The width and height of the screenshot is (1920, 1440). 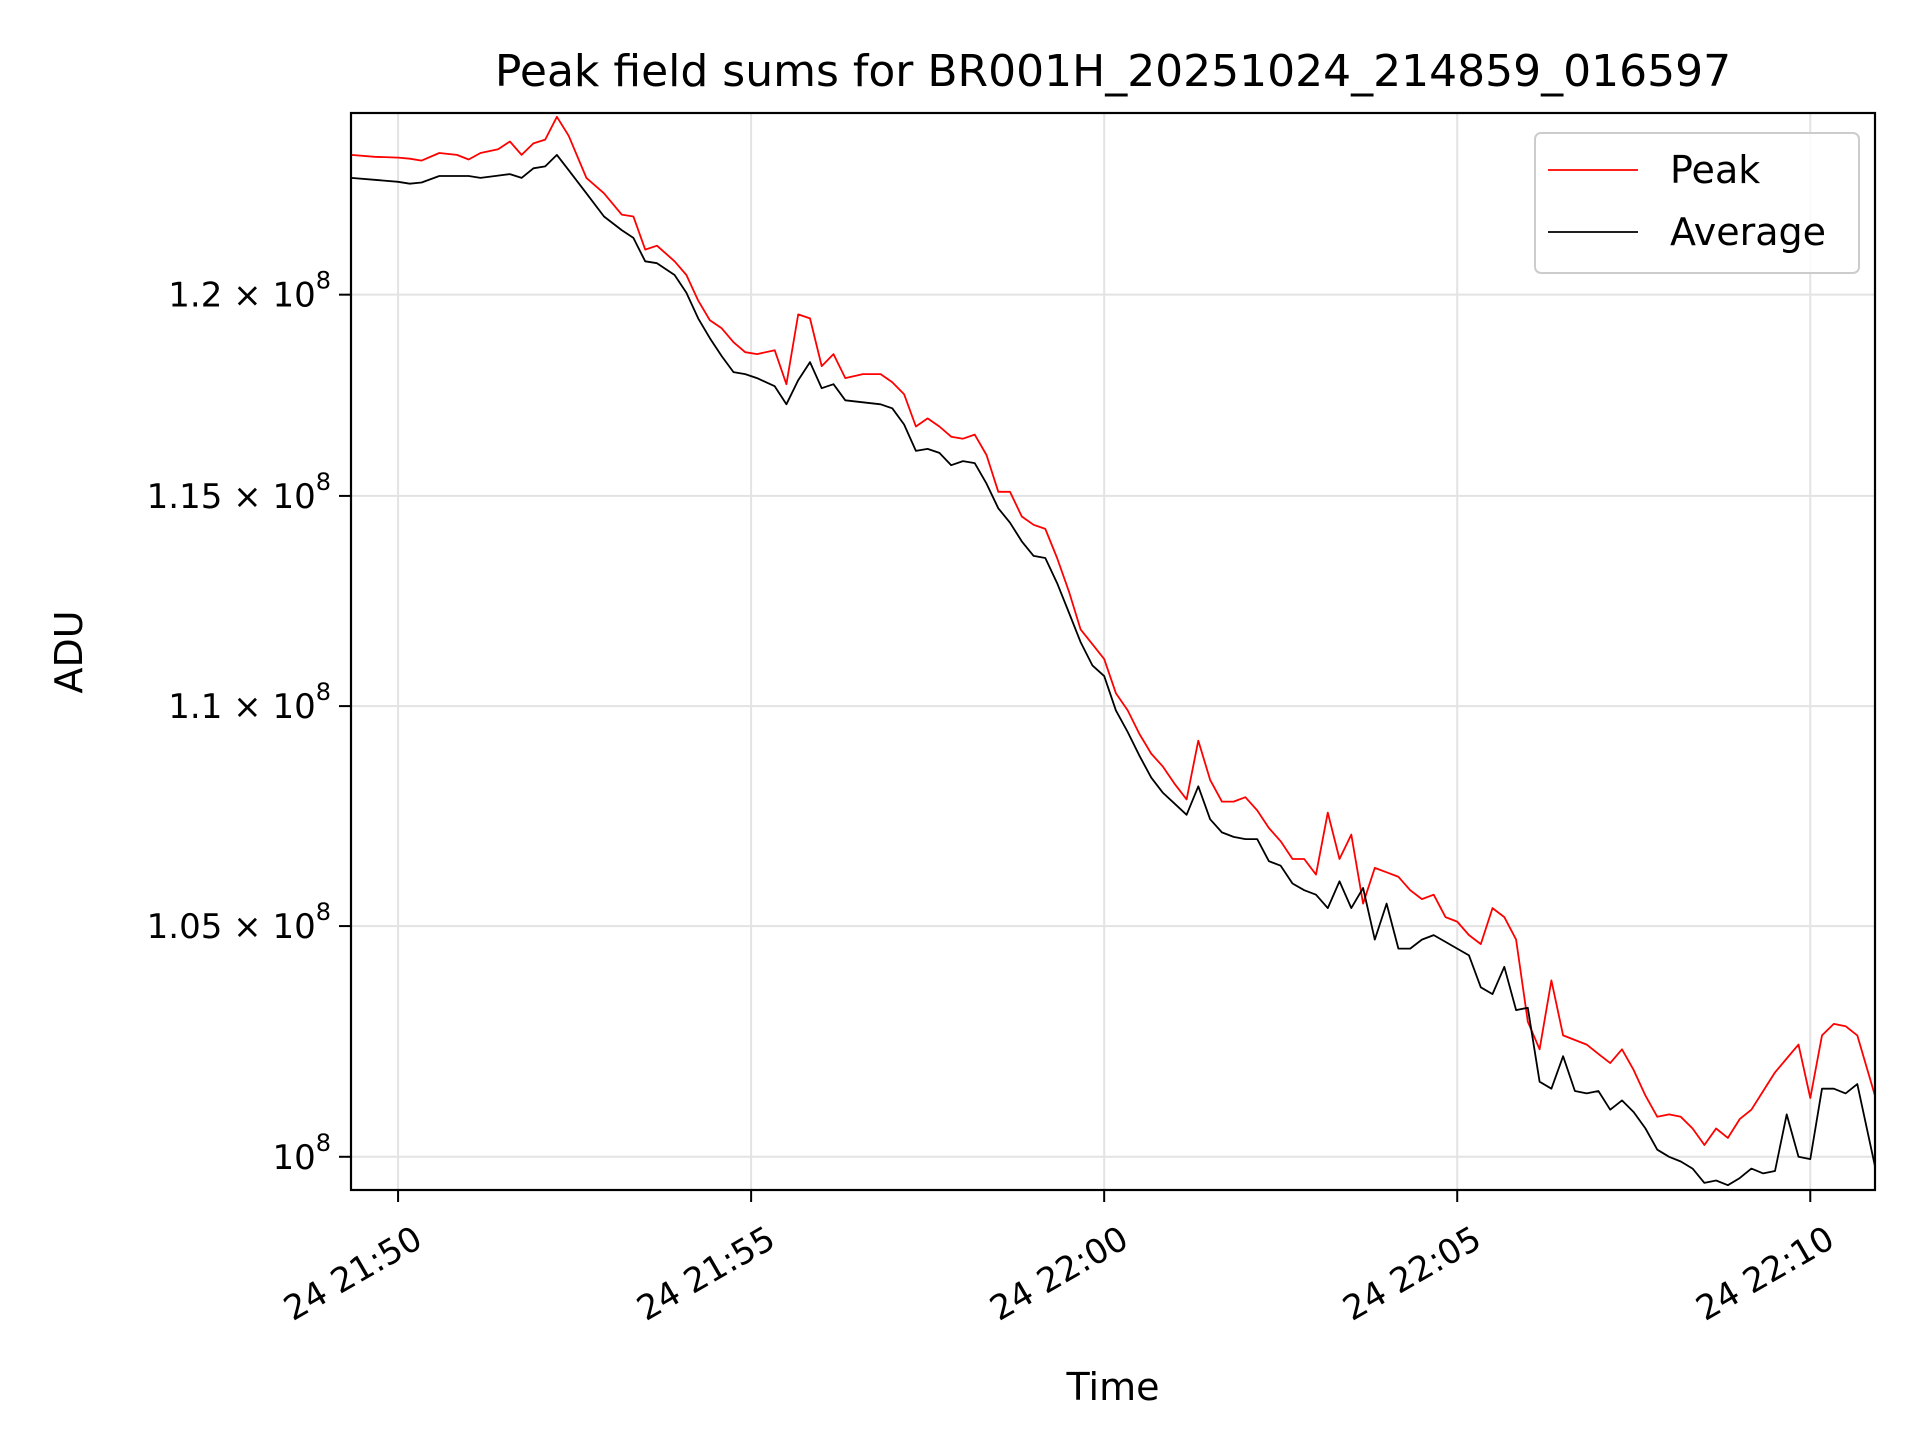 I want to click on y-tick-label: 1.15 × 10⁸, so click(x=239, y=492).